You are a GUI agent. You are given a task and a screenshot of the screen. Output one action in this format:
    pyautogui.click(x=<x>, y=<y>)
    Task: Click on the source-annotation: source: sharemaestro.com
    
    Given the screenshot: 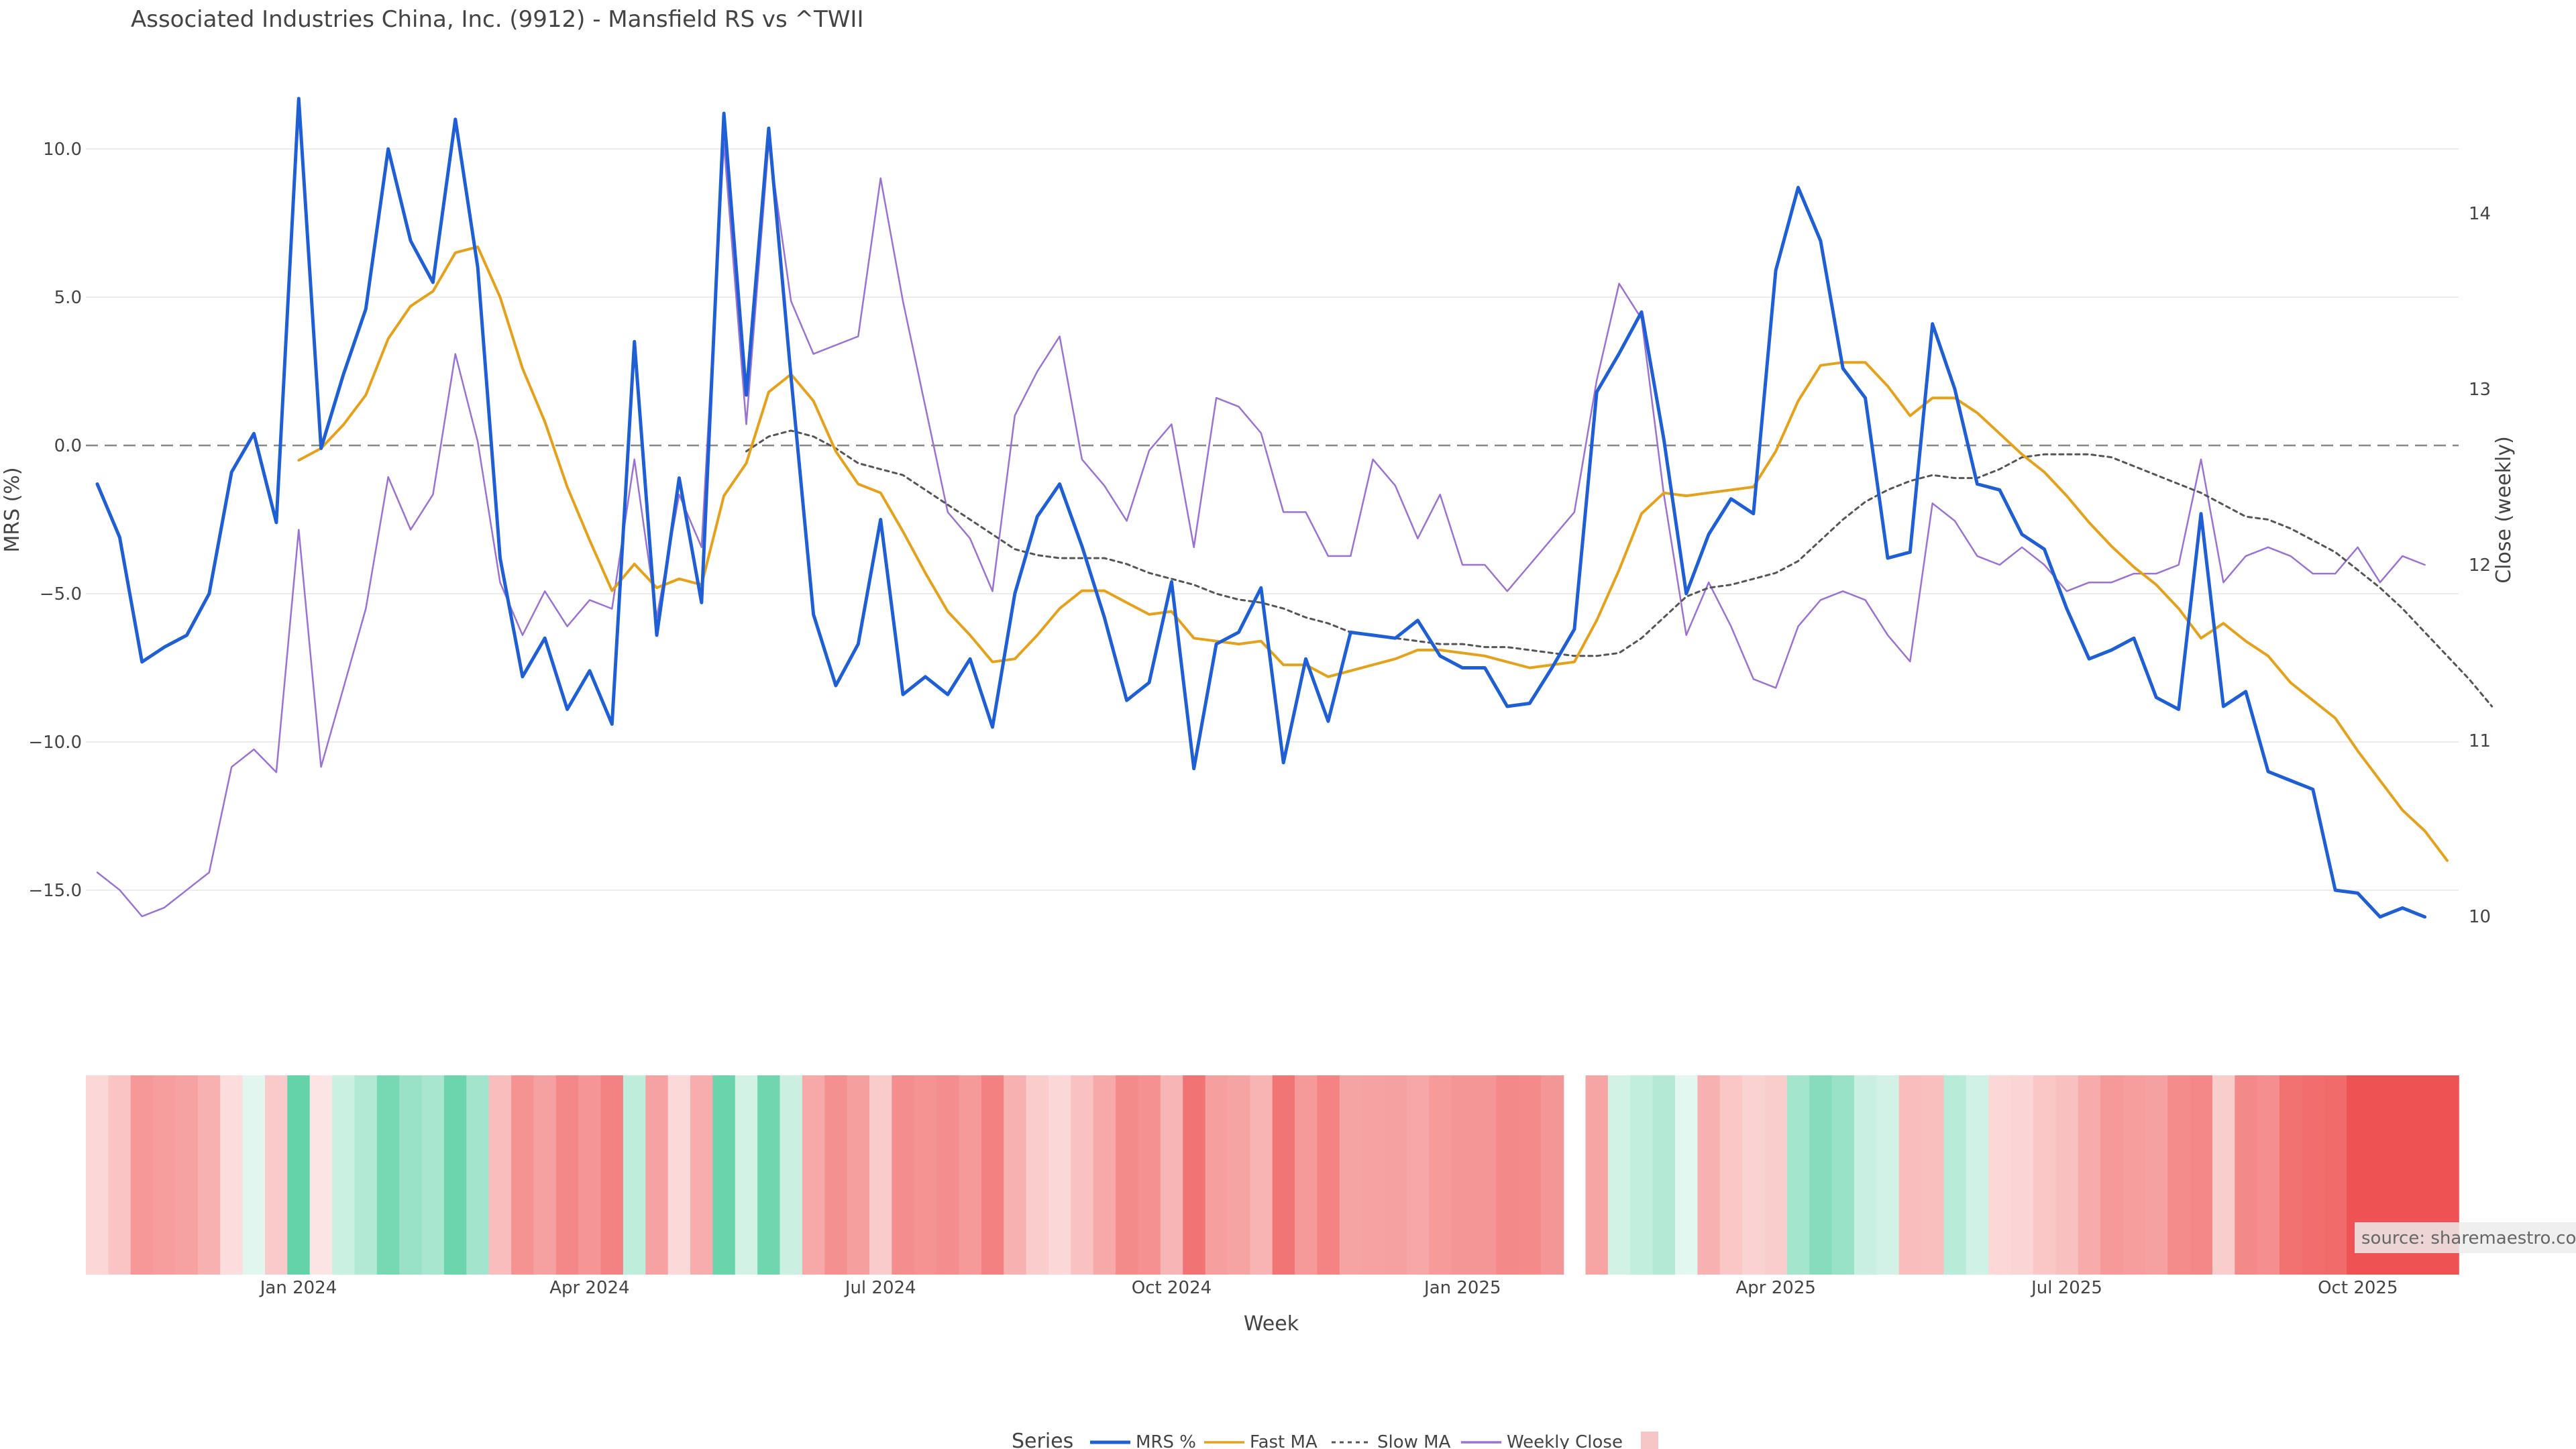 What is the action you would take?
    pyautogui.click(x=2465, y=1237)
    